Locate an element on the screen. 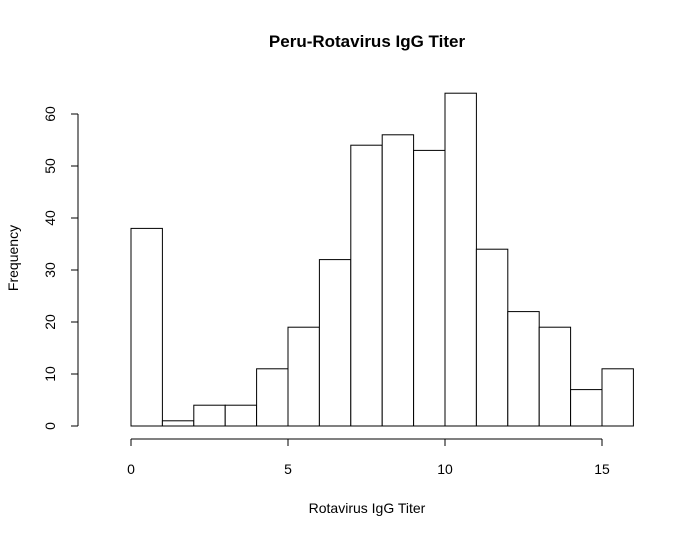 This screenshot has width=696, height=538. y-tick-label: 20 is located at coordinates (50, 322).